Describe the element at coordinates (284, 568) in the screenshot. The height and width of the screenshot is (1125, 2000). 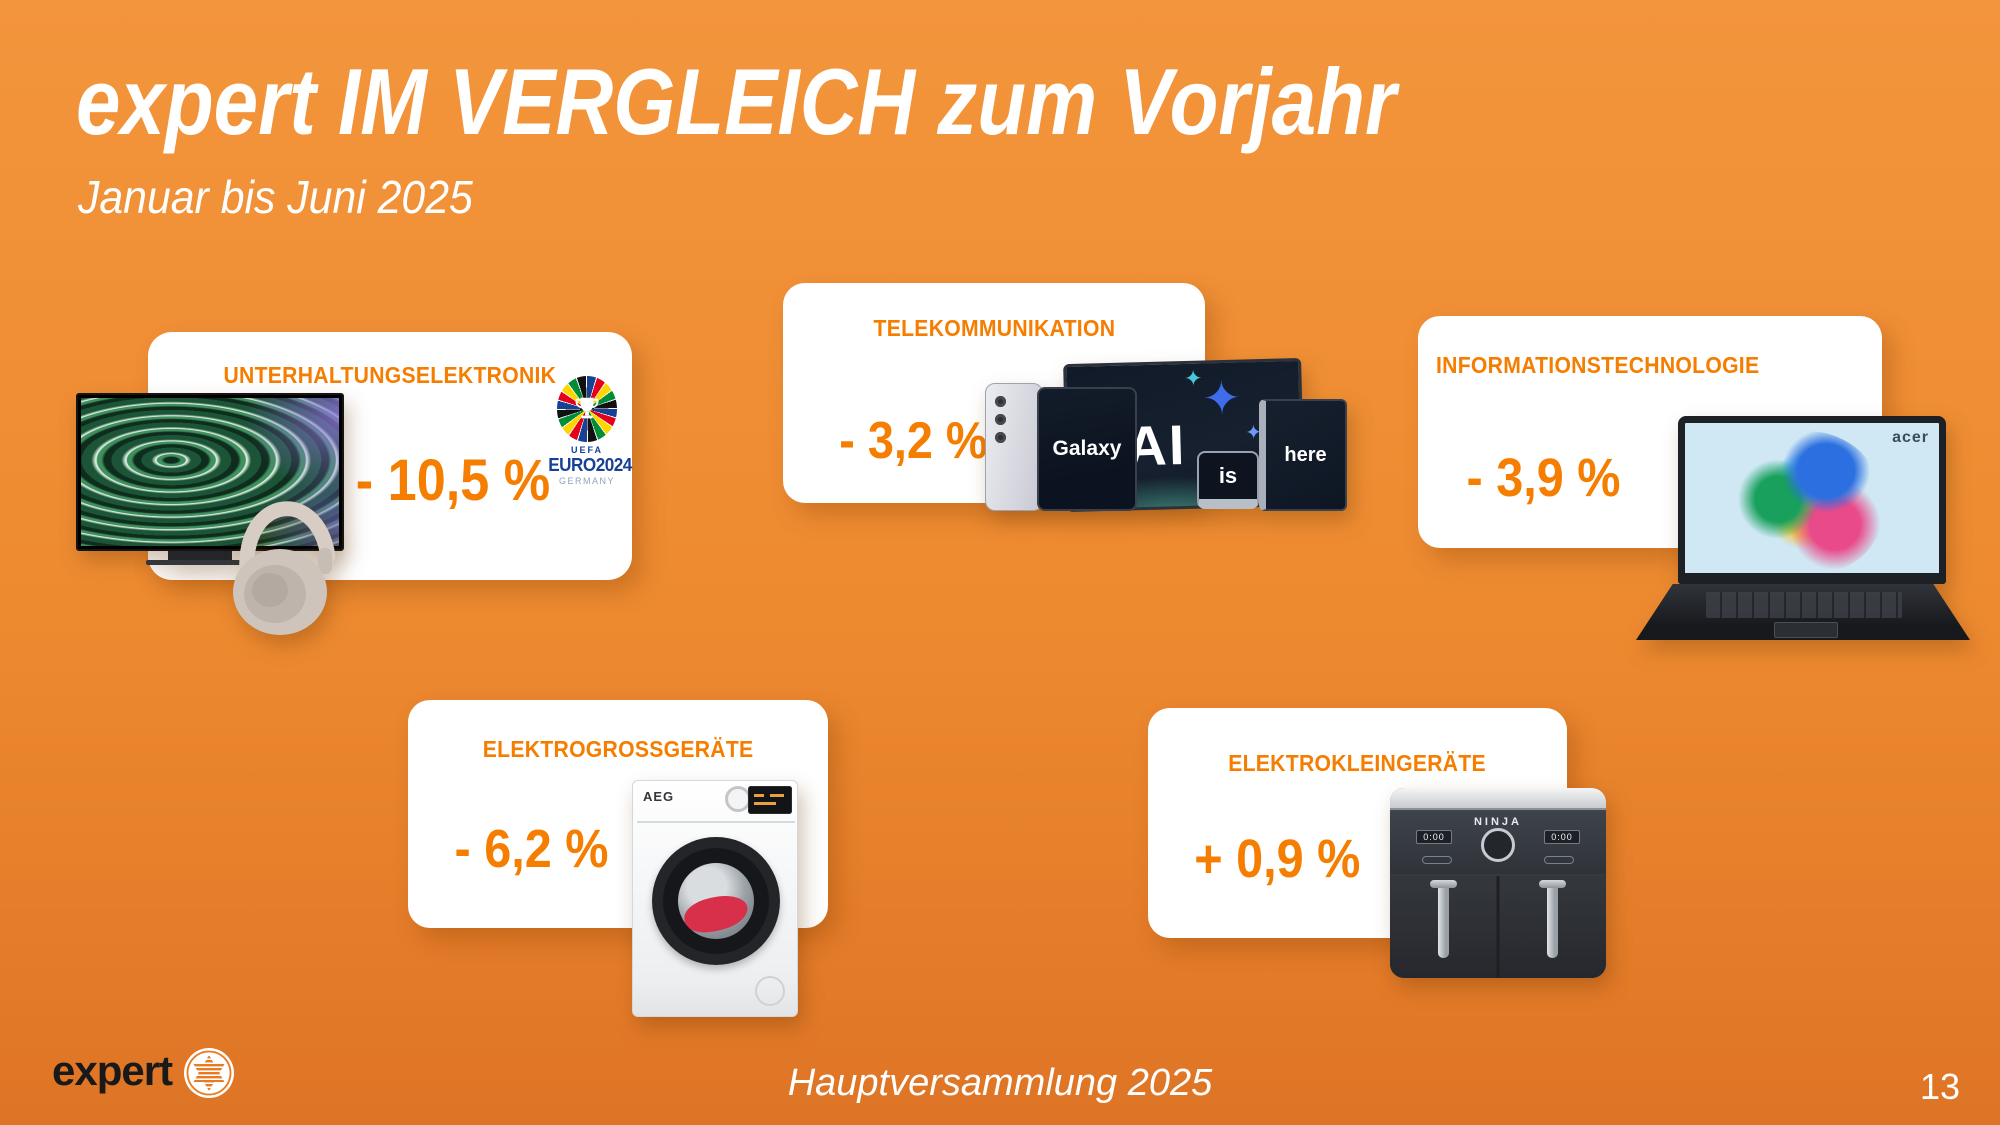
I see `headphones-icon` at that location.